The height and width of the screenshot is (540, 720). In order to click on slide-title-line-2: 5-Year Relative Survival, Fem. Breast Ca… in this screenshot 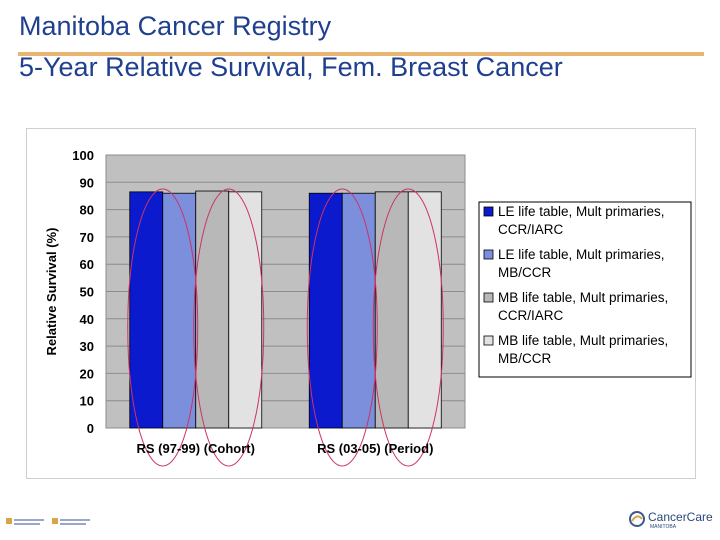, I will do `click(291, 67)`.